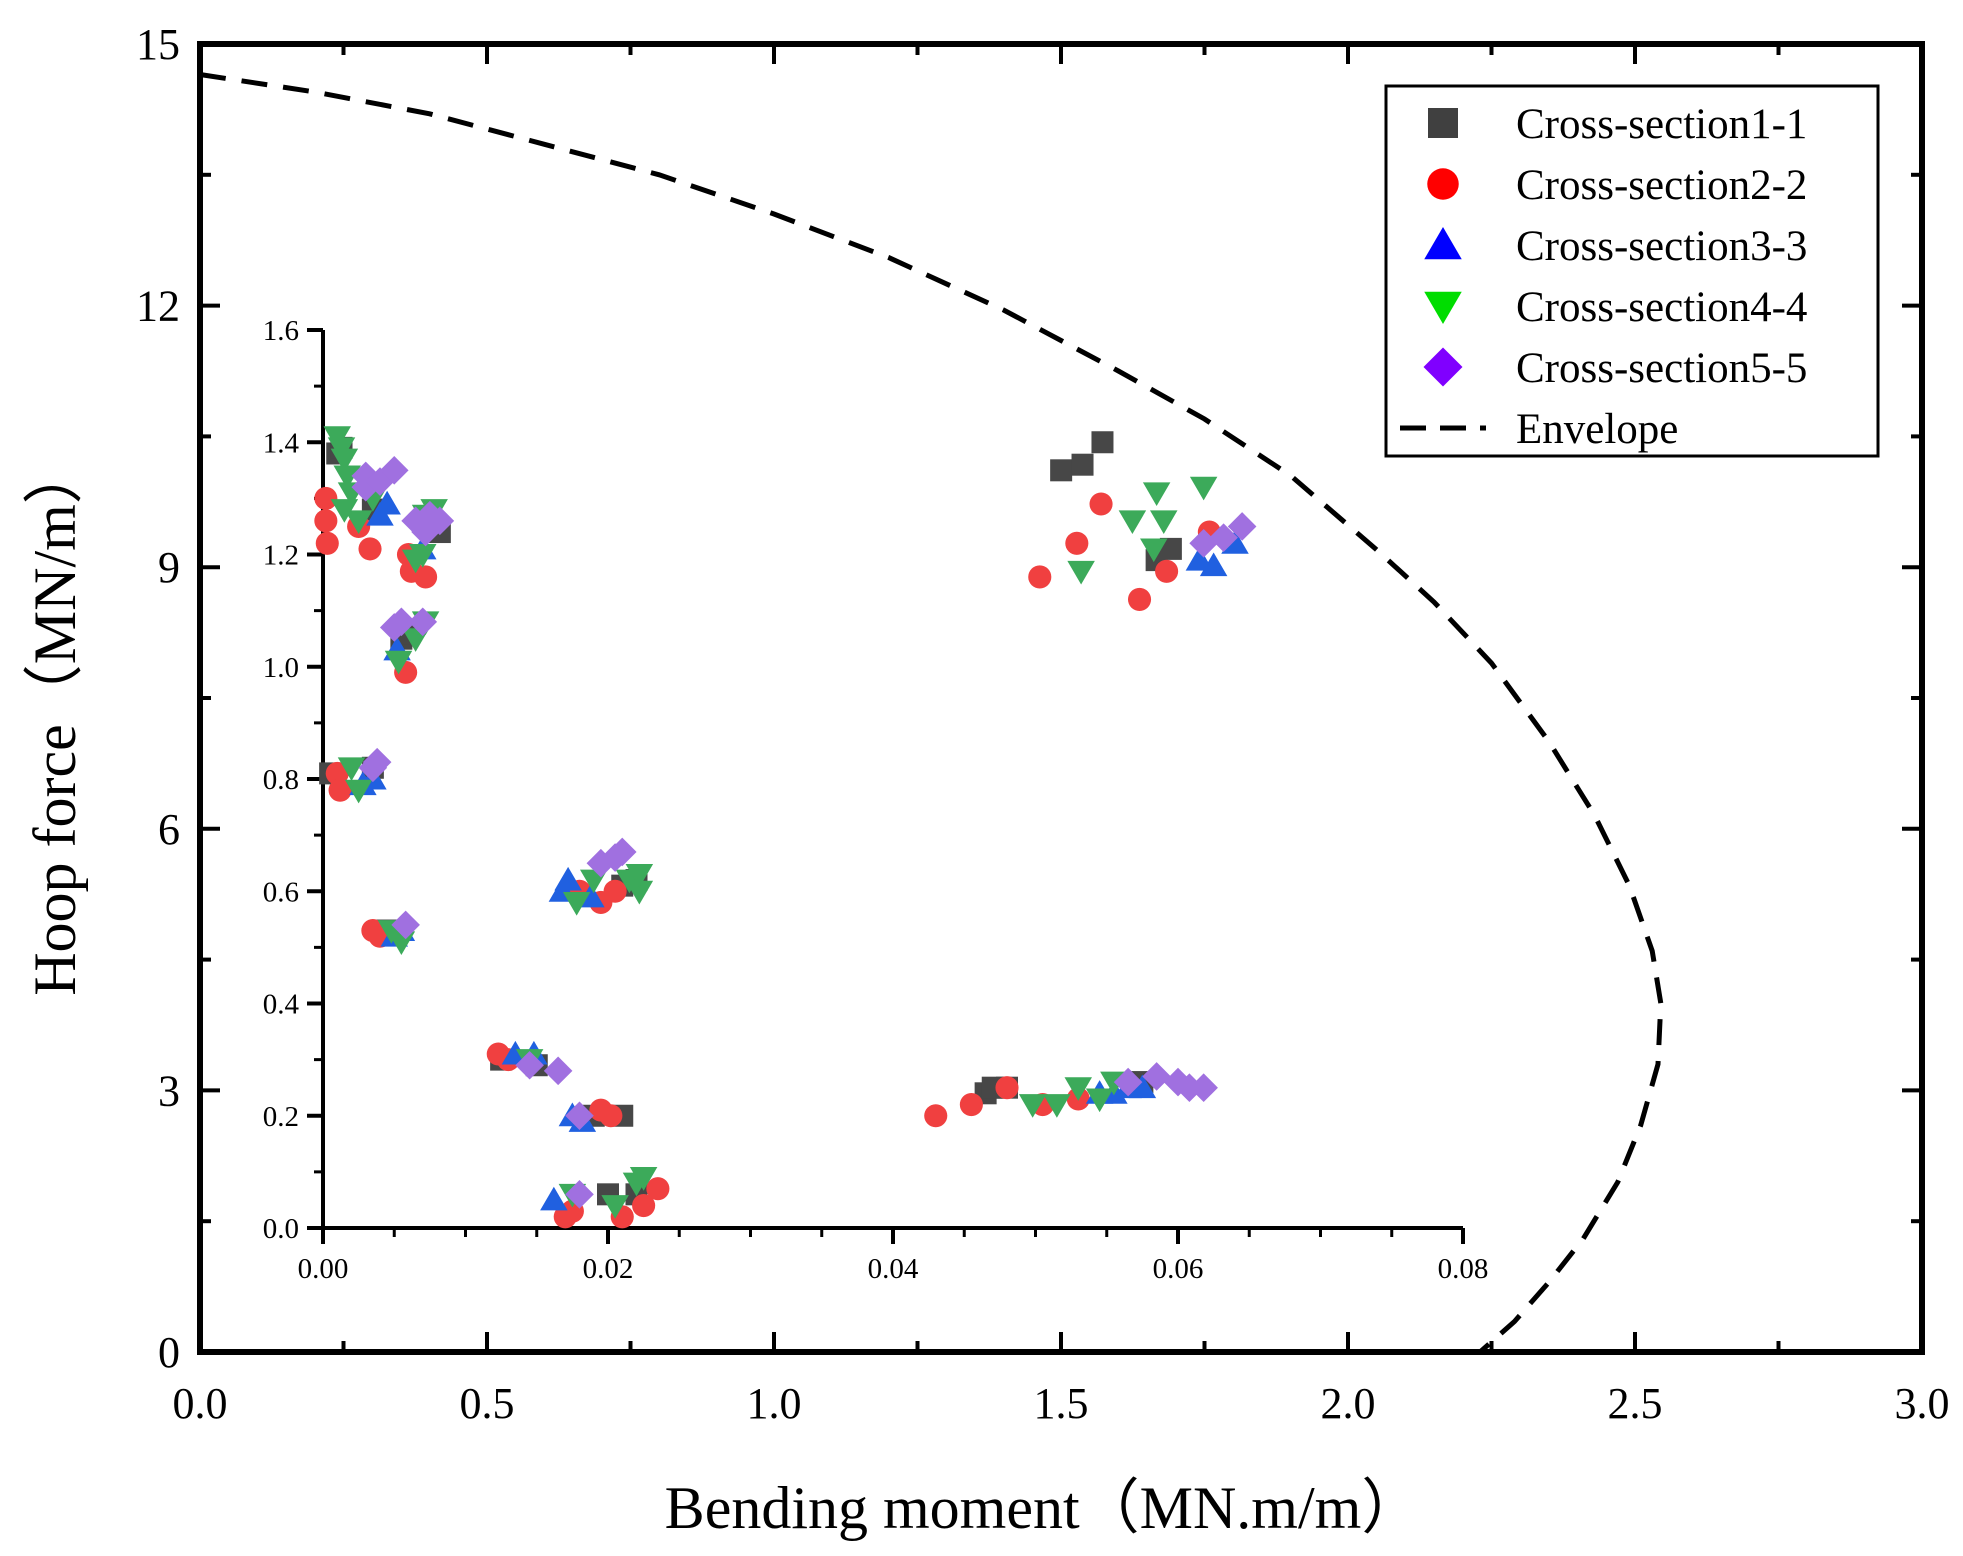 This screenshot has width=1963, height=1556. I want to click on x-axis-title: Bending moment（MN.m/m）, so click(1043, 1508).